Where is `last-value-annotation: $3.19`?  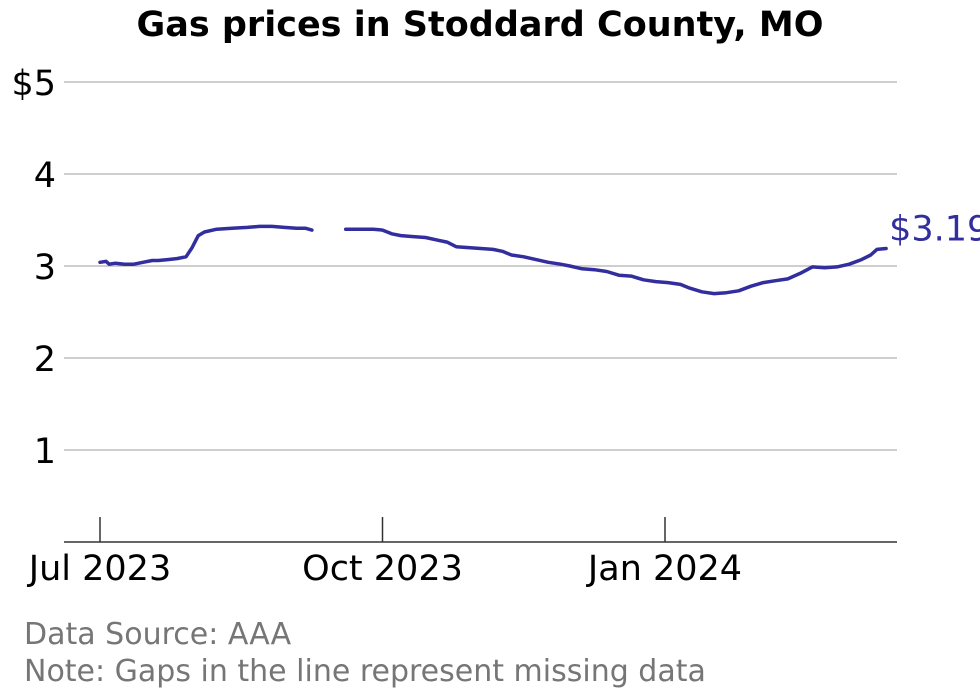
last-value-annotation: $3.19 is located at coordinates (934, 230).